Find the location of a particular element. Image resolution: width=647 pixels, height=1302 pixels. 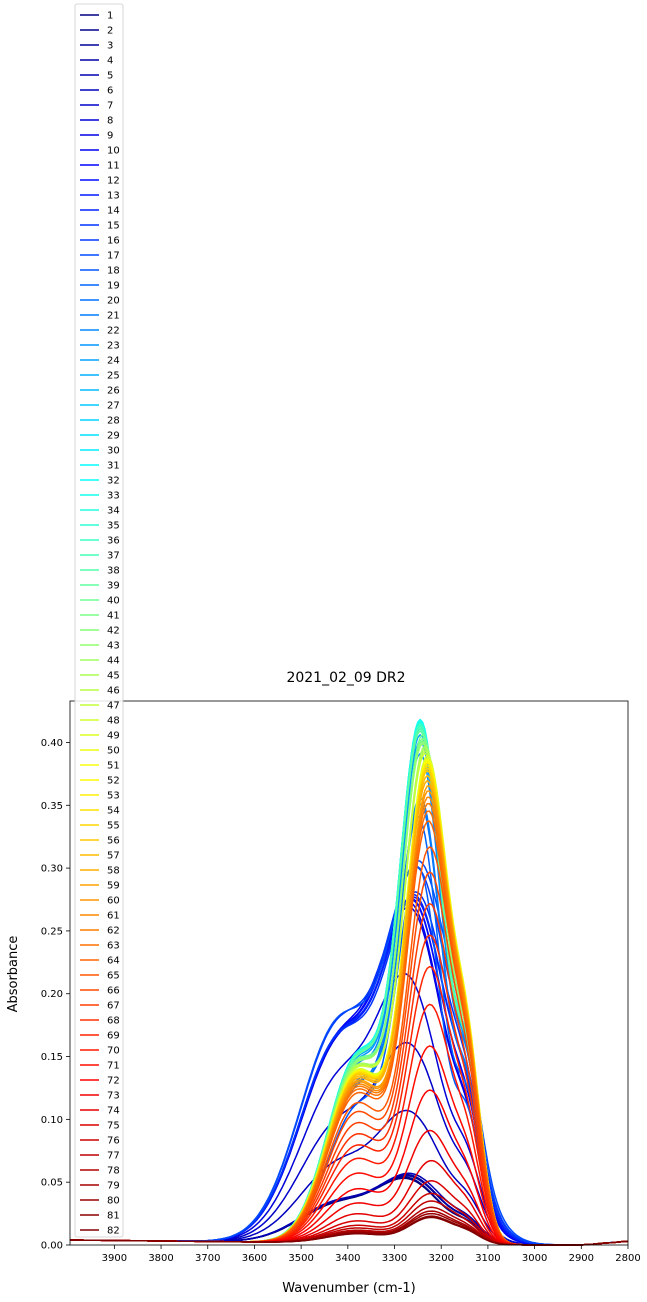

y-axis-label: Absorbance is located at coordinates (13, 974).